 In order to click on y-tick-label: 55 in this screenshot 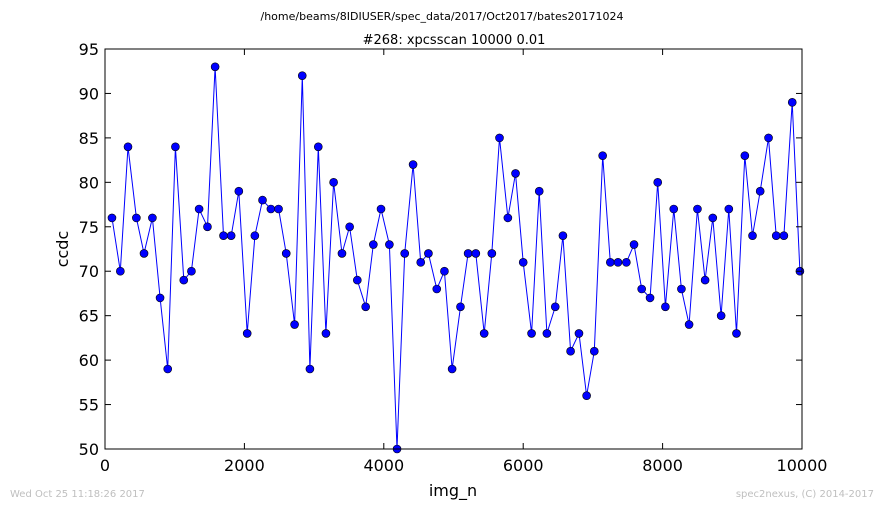, I will do `click(89, 405)`.